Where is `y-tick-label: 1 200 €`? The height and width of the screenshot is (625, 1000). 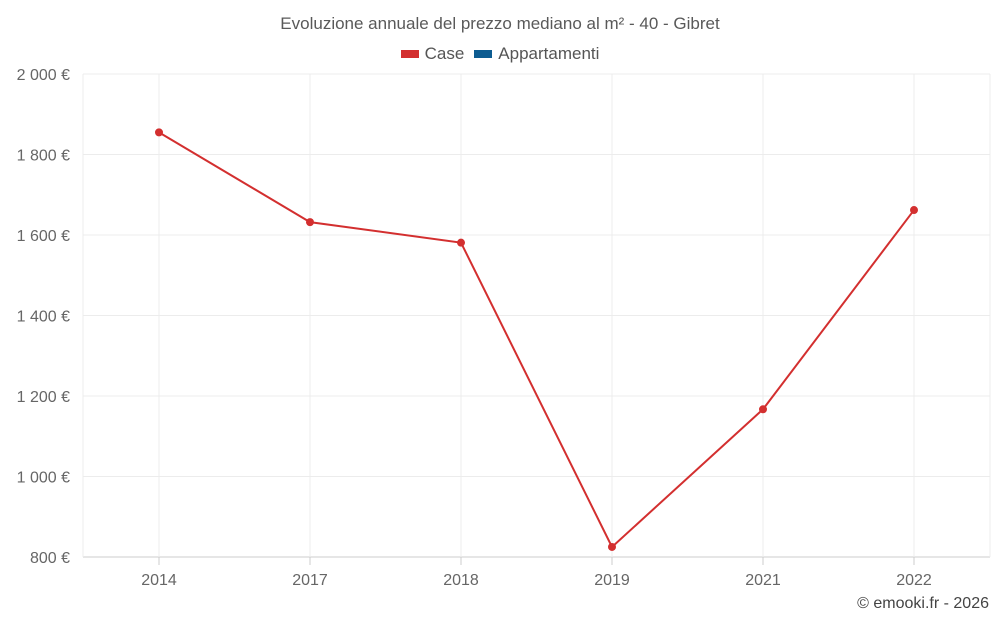 y-tick-label: 1 200 € is located at coordinates (43, 397).